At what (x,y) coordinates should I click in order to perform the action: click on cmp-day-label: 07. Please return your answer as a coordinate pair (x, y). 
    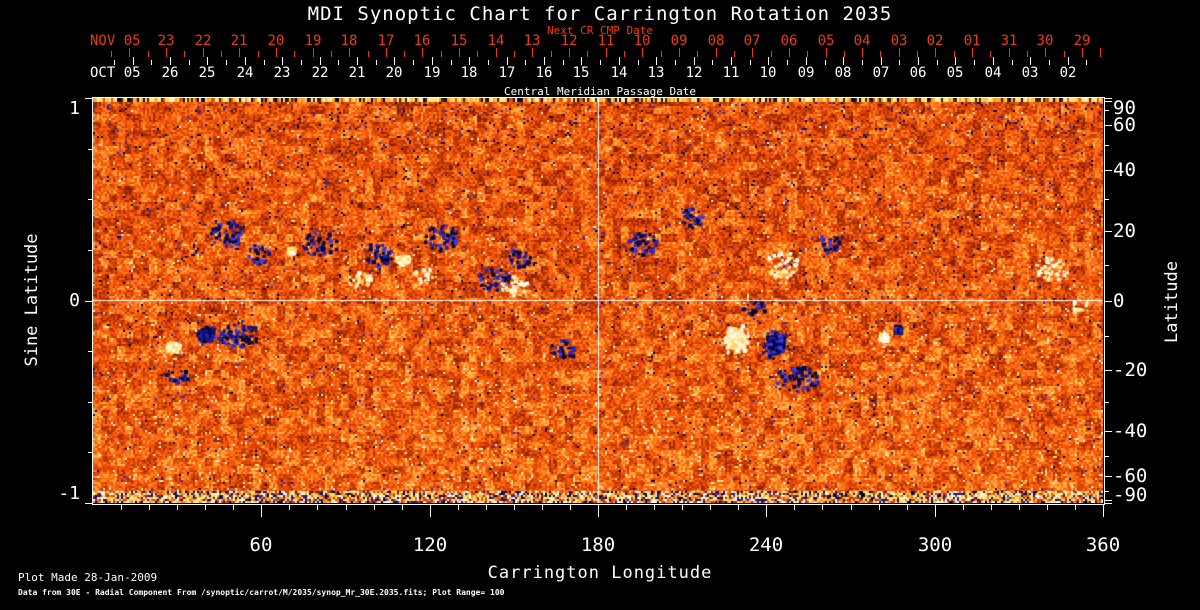
    Looking at the image, I should click on (881, 73).